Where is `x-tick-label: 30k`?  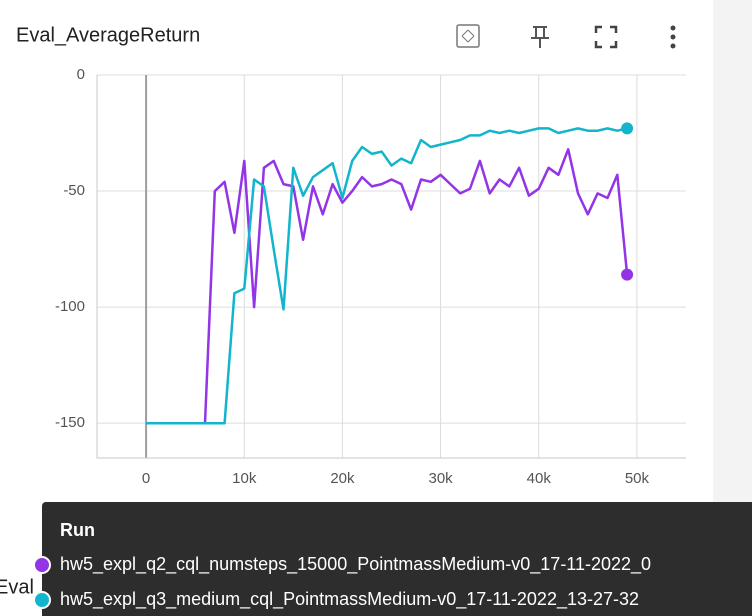 x-tick-label: 30k is located at coordinates (440, 478).